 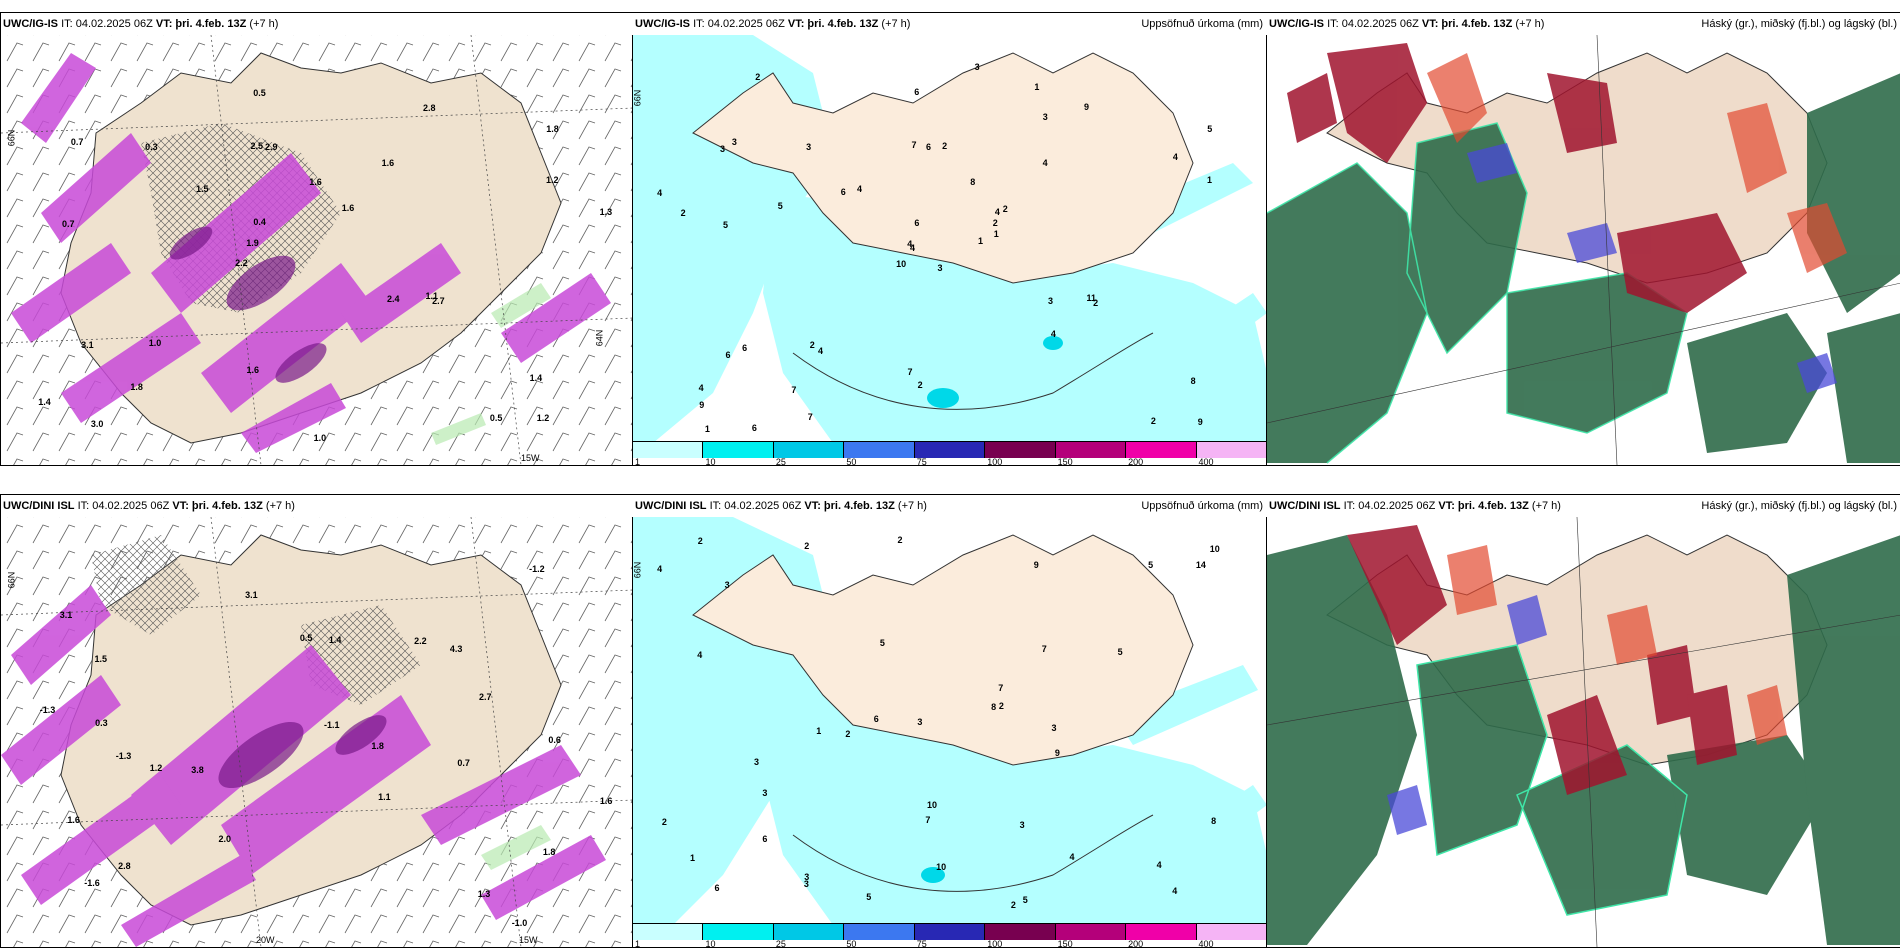 What do you see at coordinates (599, 338) in the screenshot?
I see `lat-label-64n: 64N` at bounding box center [599, 338].